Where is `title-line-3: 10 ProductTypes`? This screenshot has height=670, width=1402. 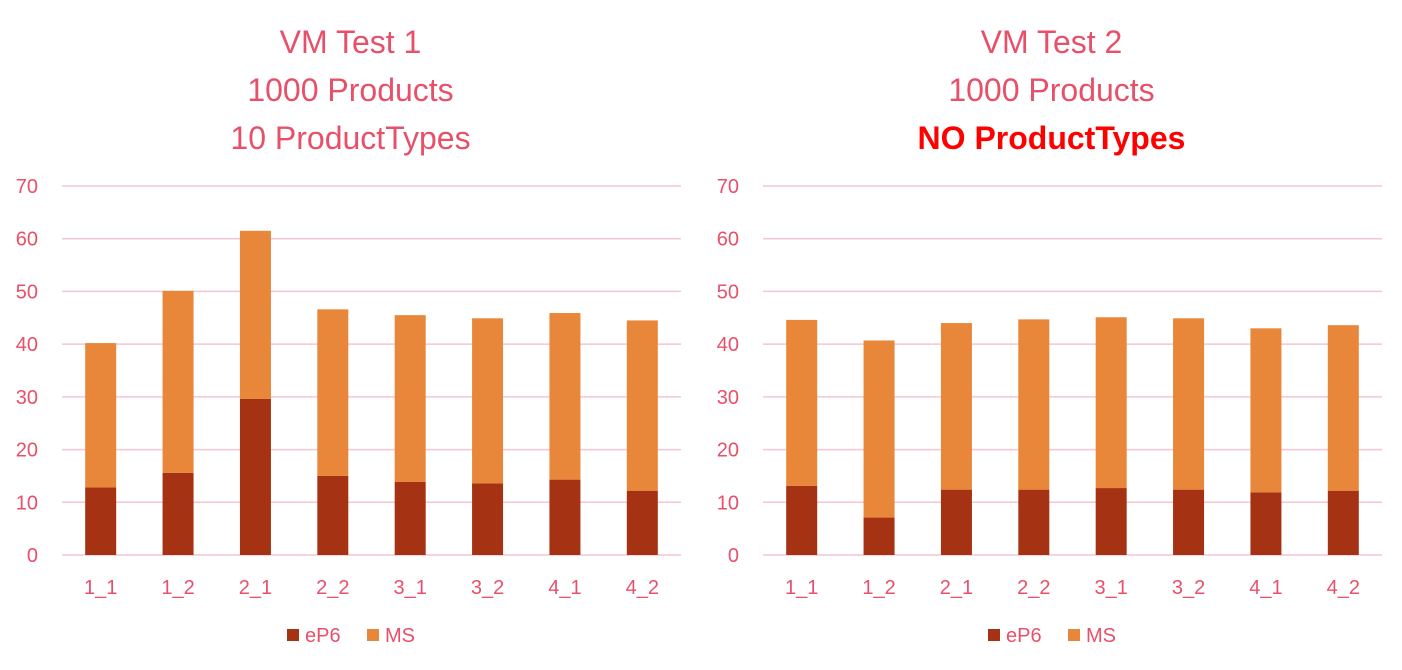
title-line-3: 10 ProductTypes is located at coordinates (350, 138).